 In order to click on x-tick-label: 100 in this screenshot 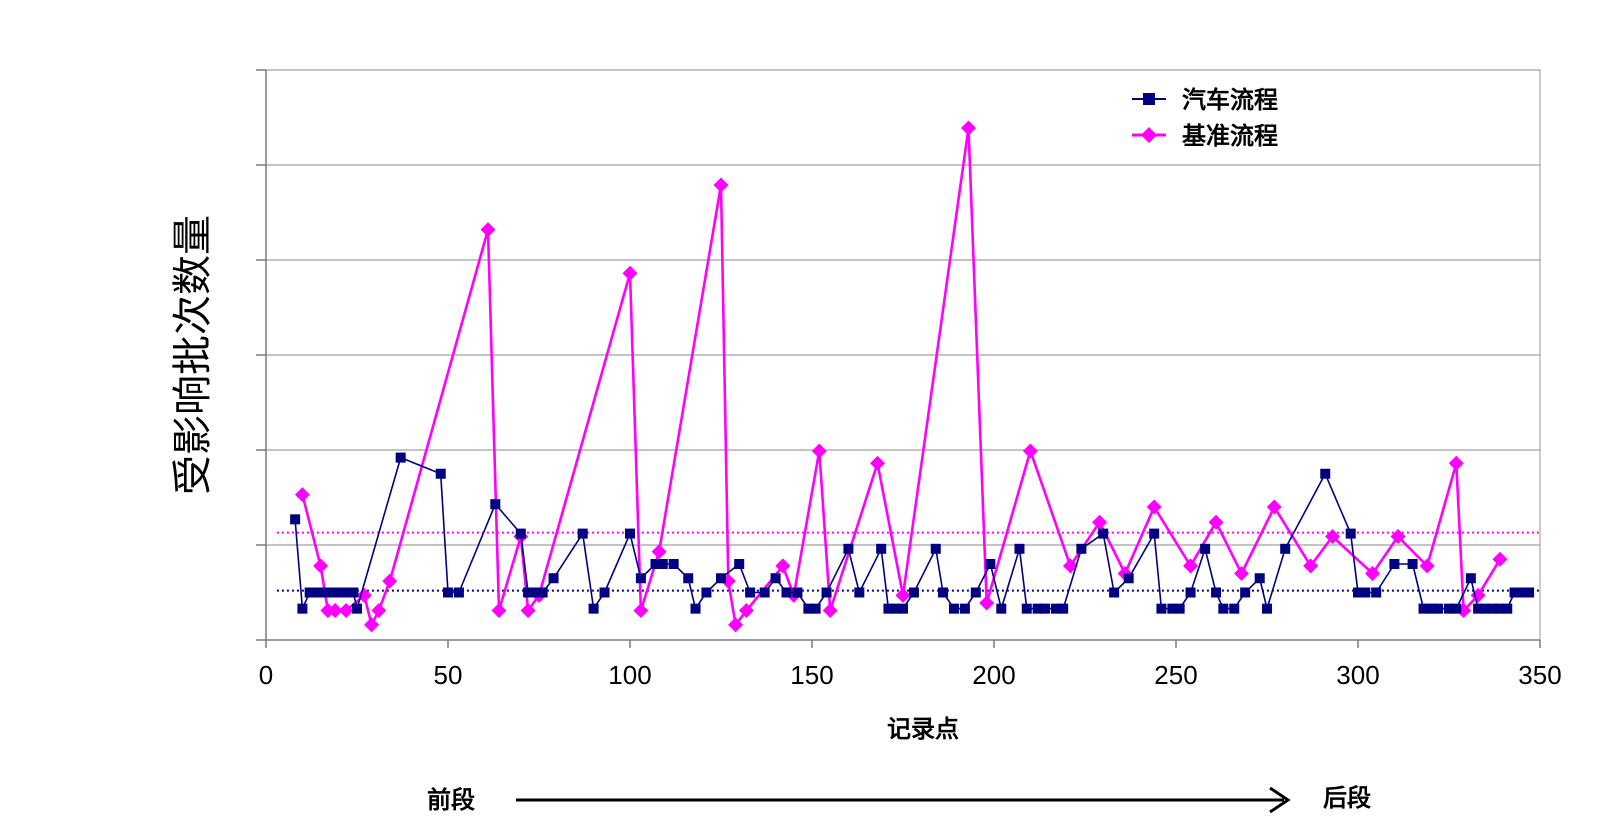, I will do `click(629, 675)`.